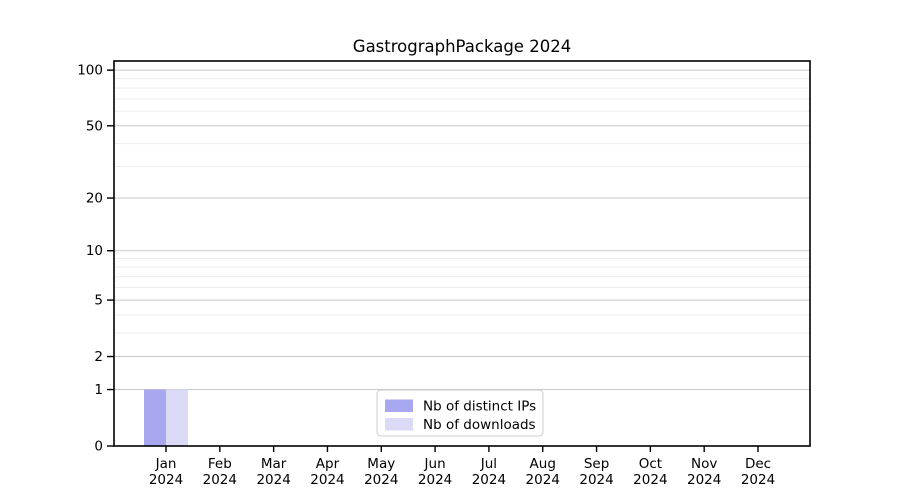 The height and width of the screenshot is (504, 900). I want to click on legend-box, so click(460, 413).